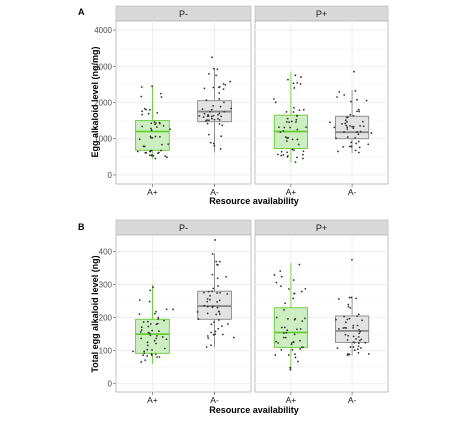 The width and height of the screenshot is (474, 424). Describe the element at coordinates (106, 252) in the screenshot. I see `y-tick-label: 400` at that location.